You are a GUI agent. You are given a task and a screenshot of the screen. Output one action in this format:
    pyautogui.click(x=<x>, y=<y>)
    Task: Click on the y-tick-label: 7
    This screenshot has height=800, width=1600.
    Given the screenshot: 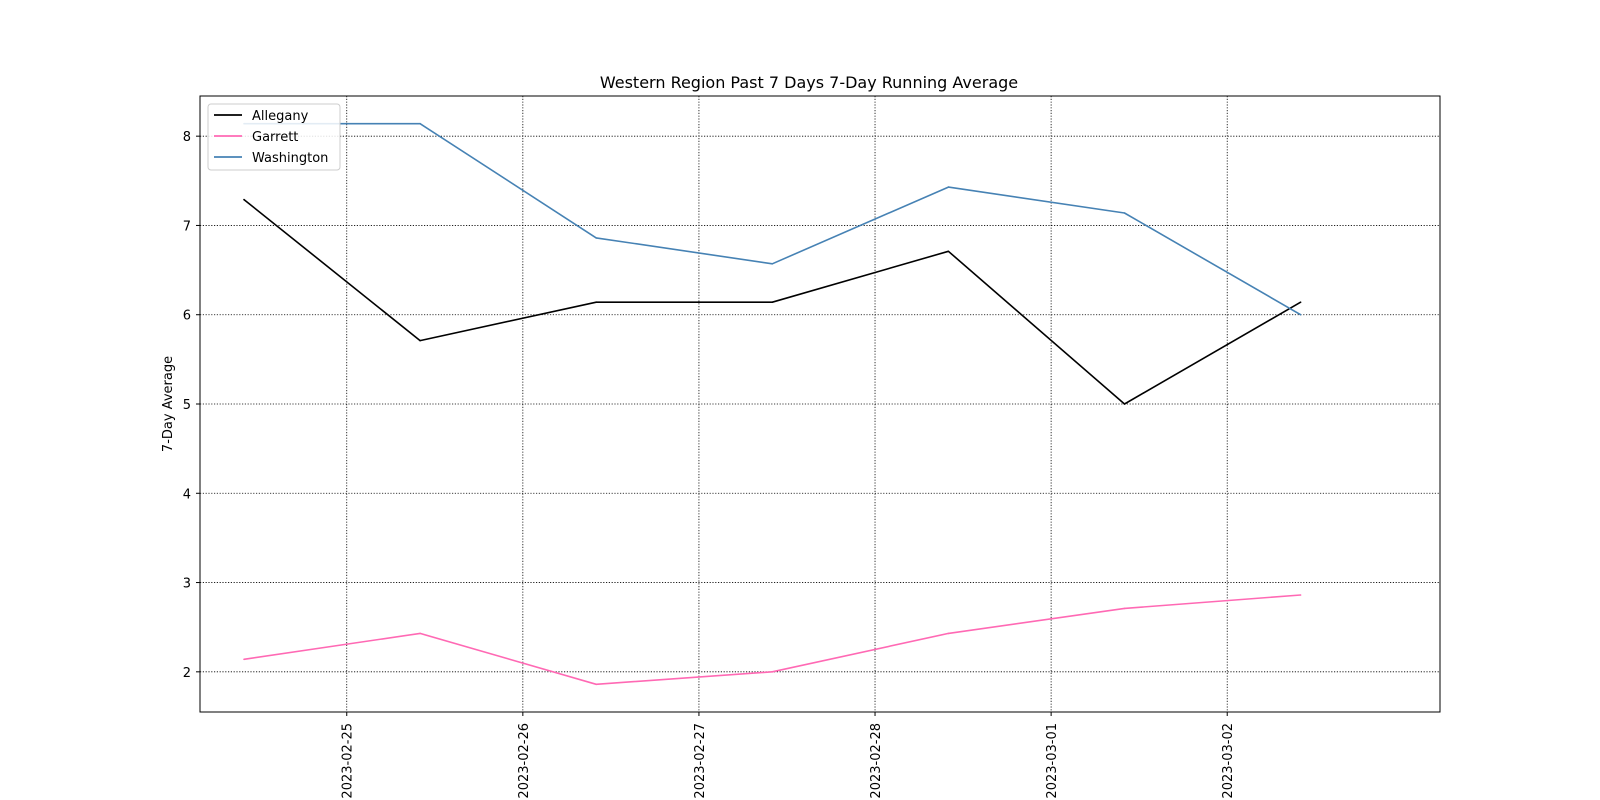 What is the action you would take?
    pyautogui.click(x=187, y=226)
    